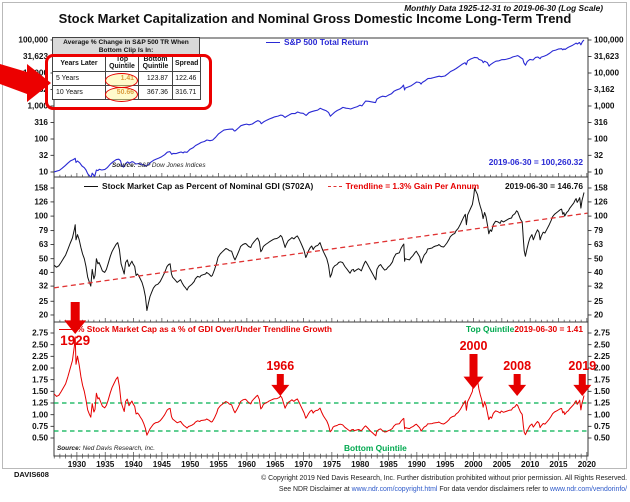 The image size is (630, 502). I want to click on year-annotation: 2019, so click(582, 366).